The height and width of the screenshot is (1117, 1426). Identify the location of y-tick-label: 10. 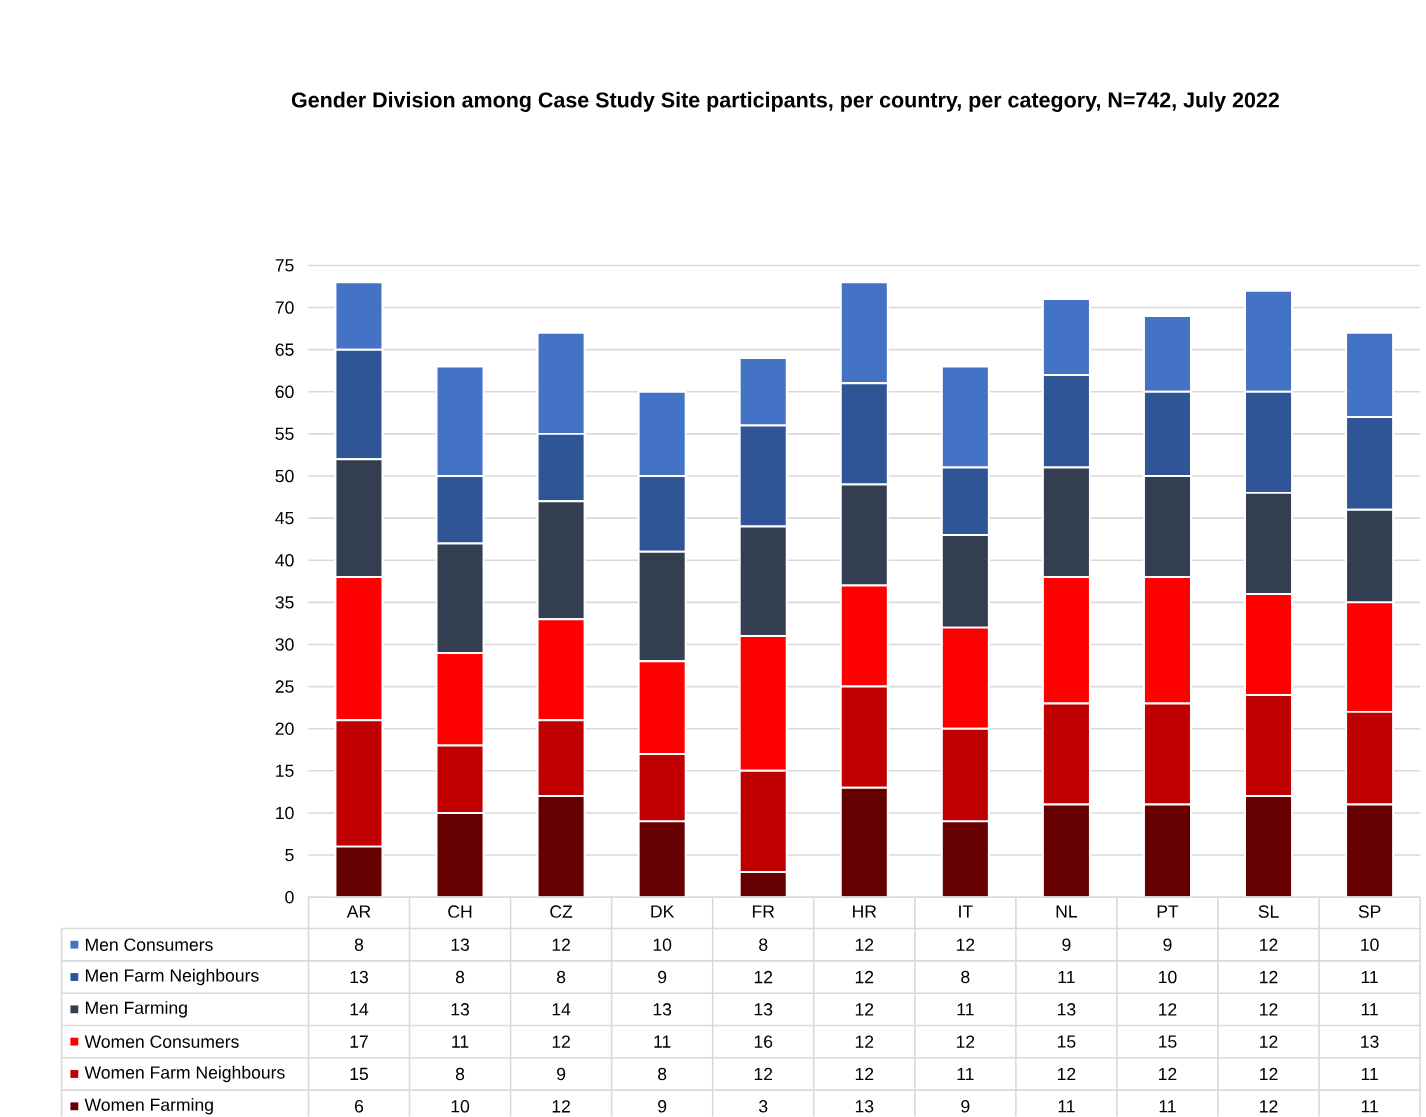
(285, 813).